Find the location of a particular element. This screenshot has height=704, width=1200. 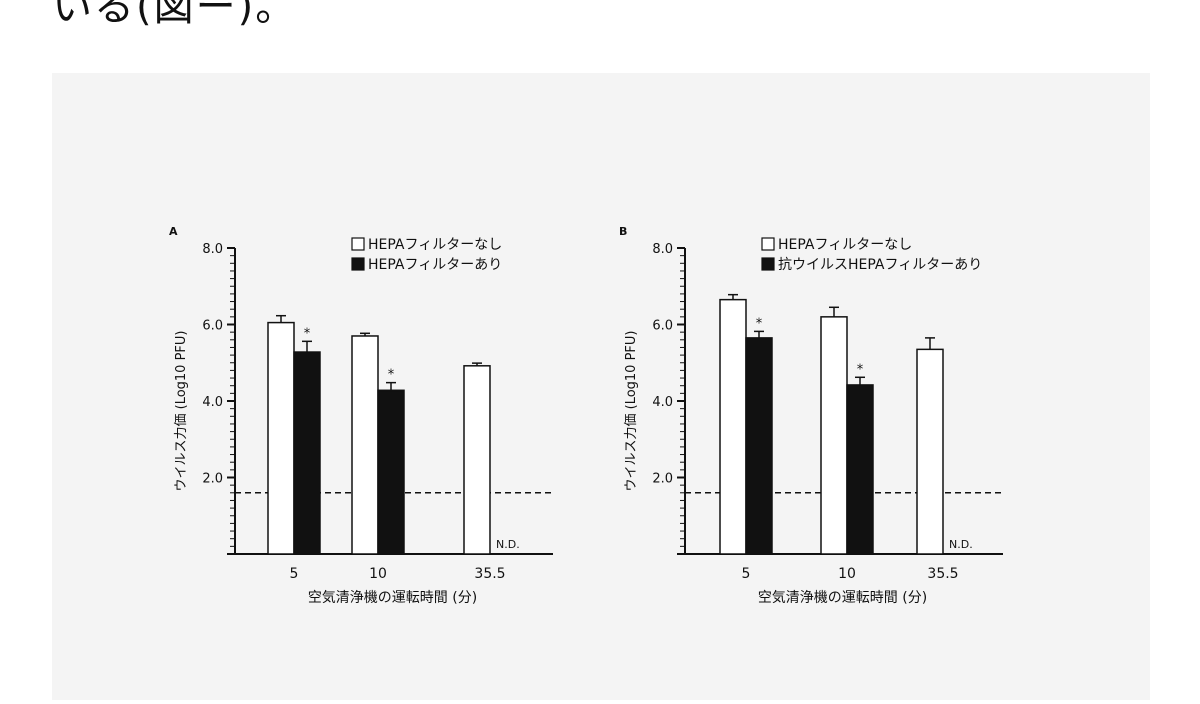

panel-label: B is located at coordinates (623, 231).